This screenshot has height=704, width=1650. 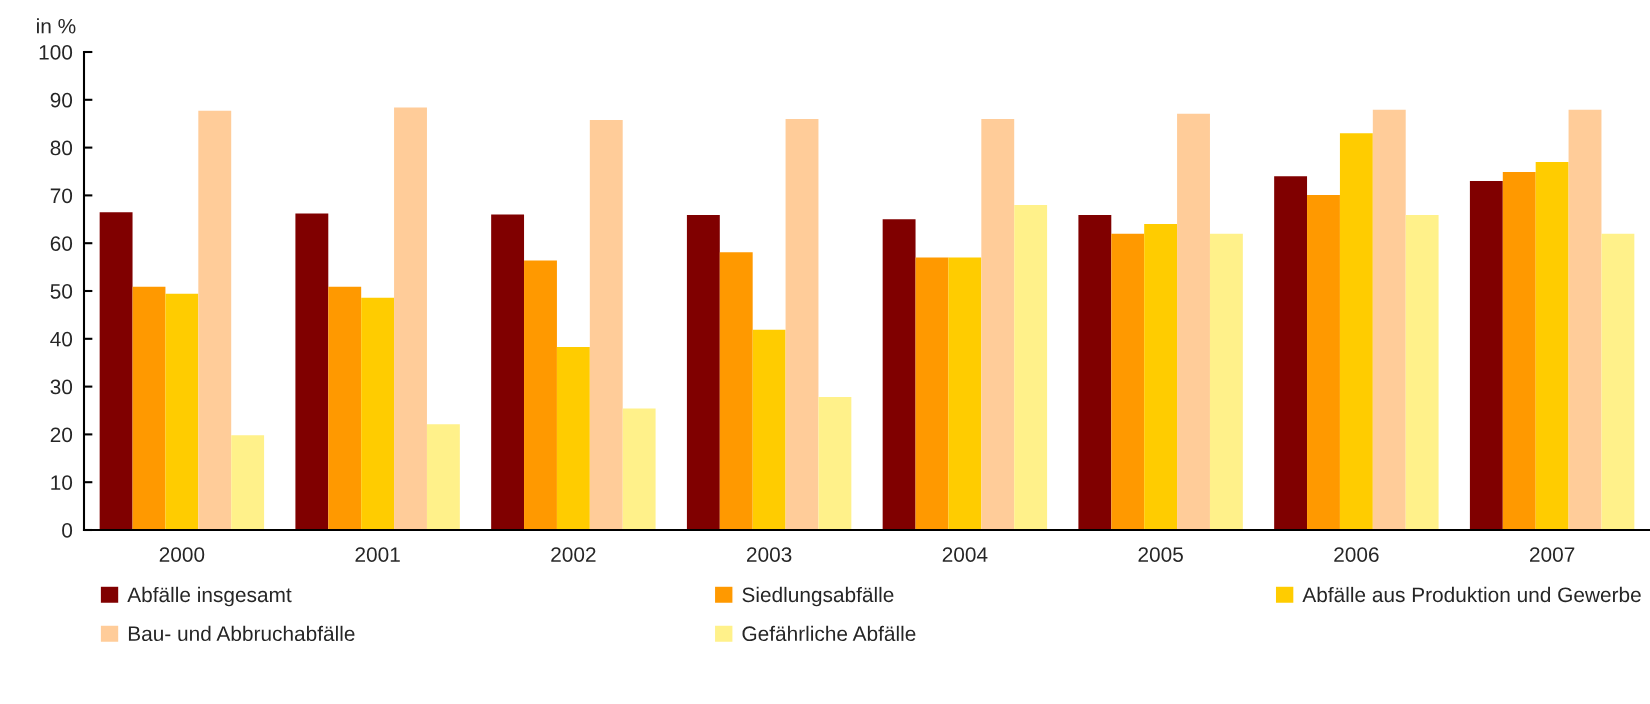 I want to click on y-tick-label: 90, so click(x=61, y=100).